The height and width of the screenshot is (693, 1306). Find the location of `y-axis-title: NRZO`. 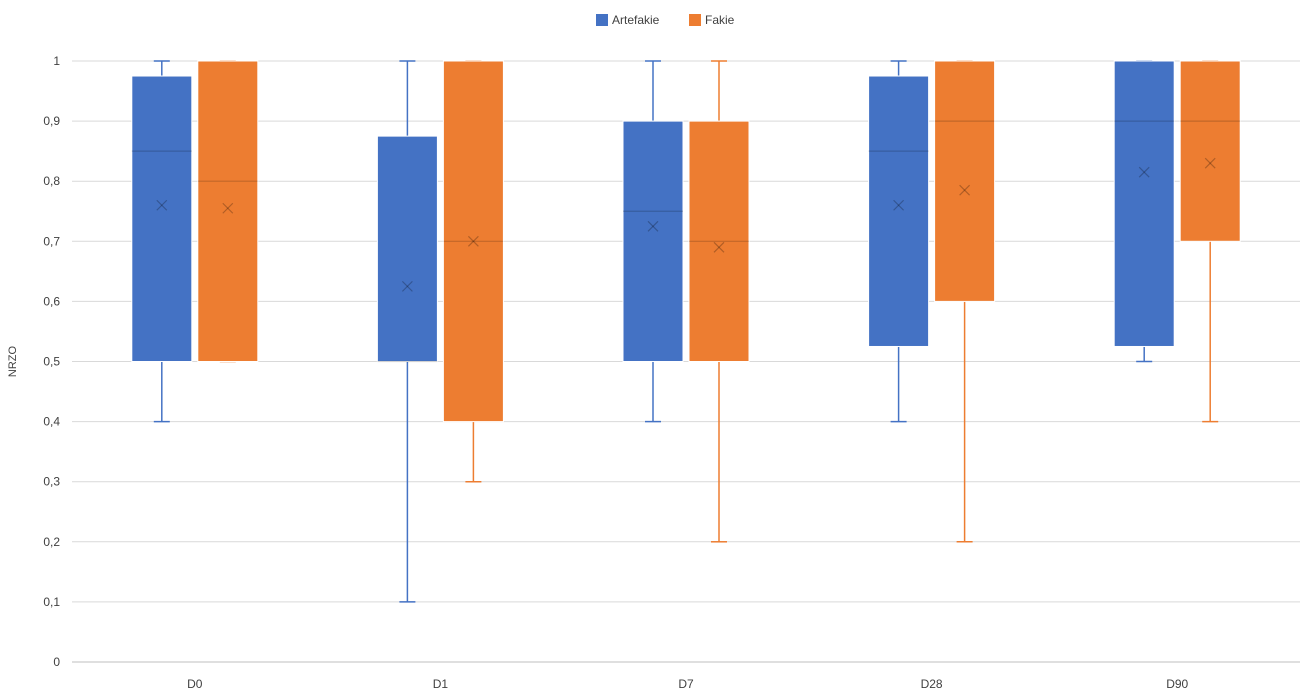

y-axis-title: NRZO is located at coordinates (13, 361).